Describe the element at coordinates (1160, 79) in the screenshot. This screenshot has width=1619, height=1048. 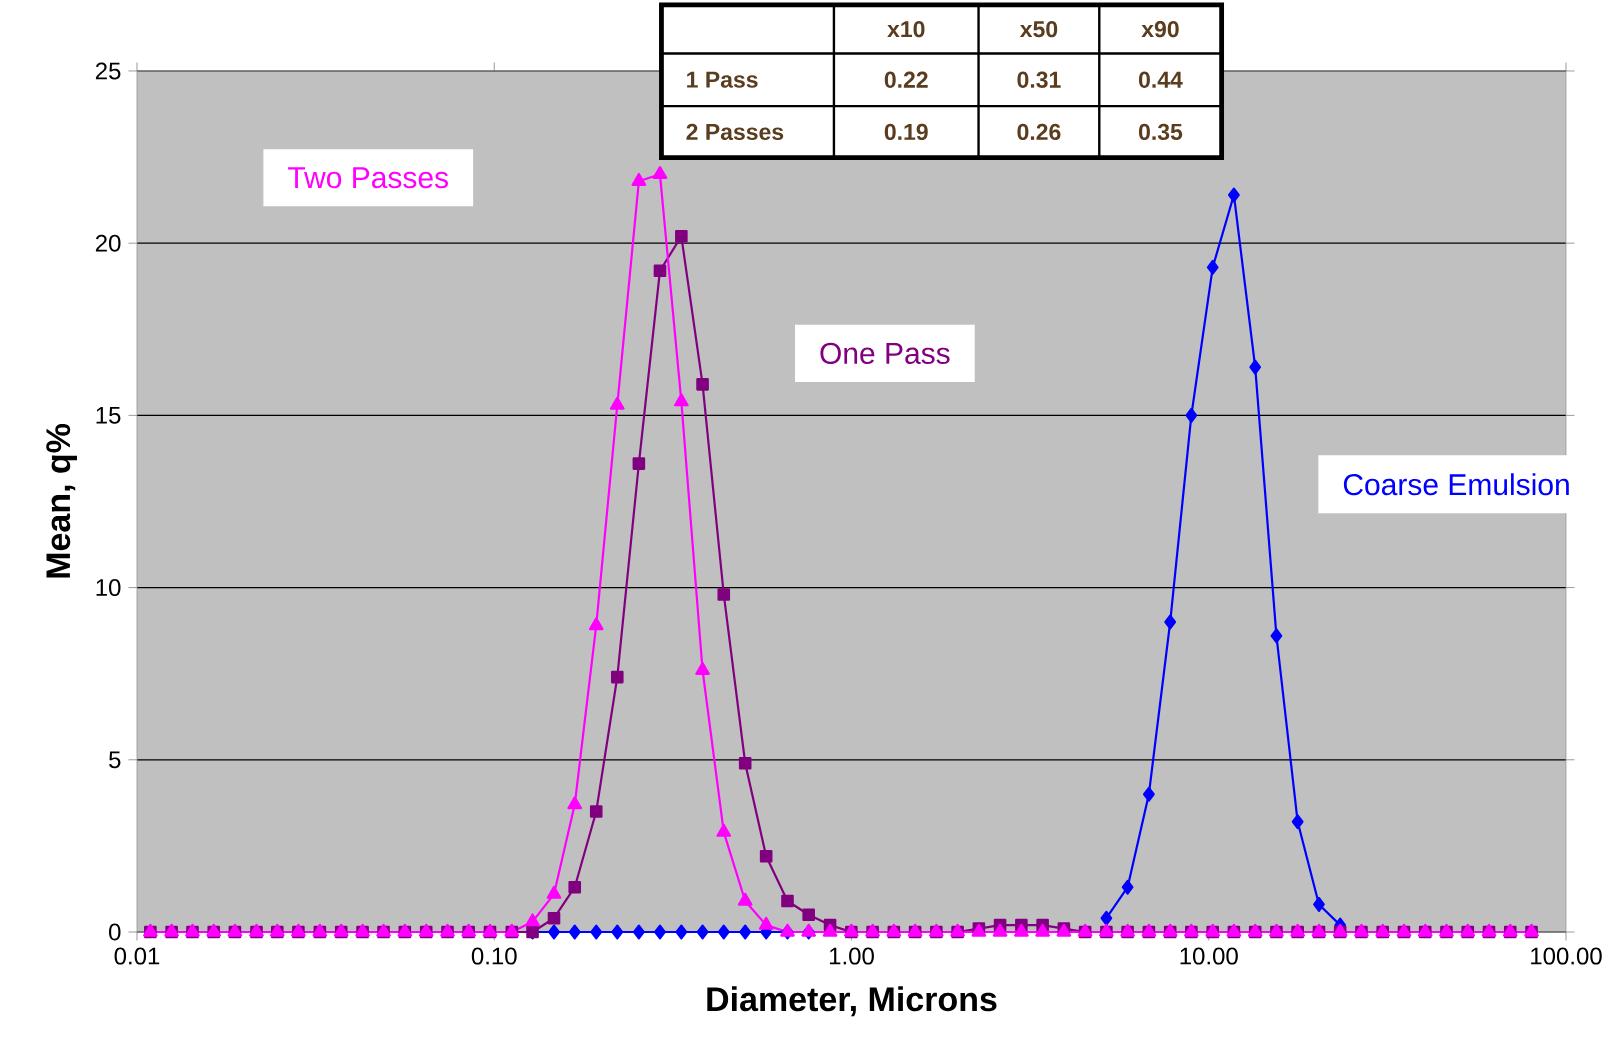
I see `annotation: 0.44` at that location.